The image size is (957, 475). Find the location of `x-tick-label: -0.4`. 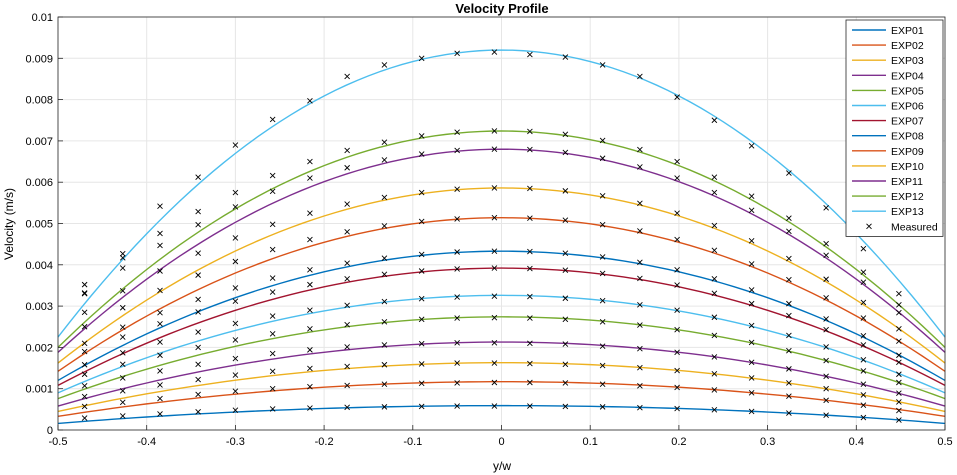

x-tick-label: -0.4 is located at coordinates (146, 442).